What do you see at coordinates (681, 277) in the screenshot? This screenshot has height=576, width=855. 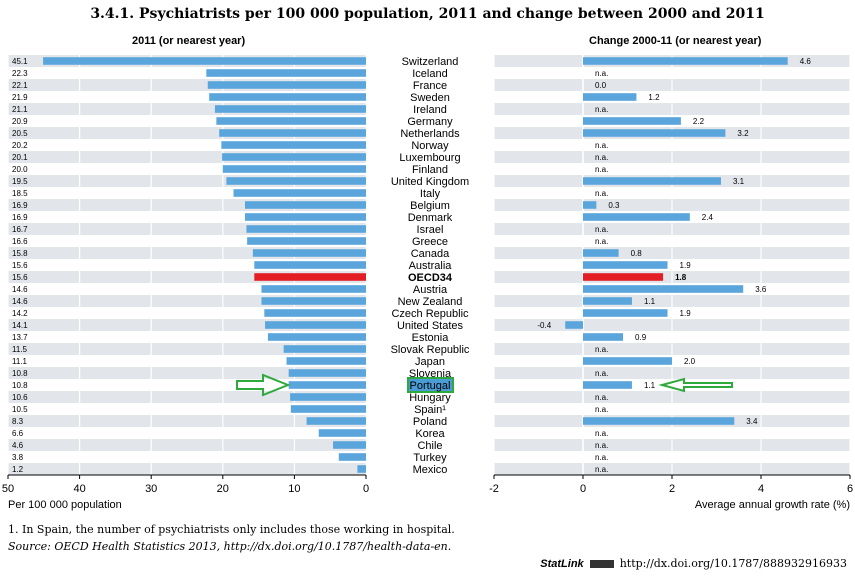 I see `right-value-label: 1.8` at bounding box center [681, 277].